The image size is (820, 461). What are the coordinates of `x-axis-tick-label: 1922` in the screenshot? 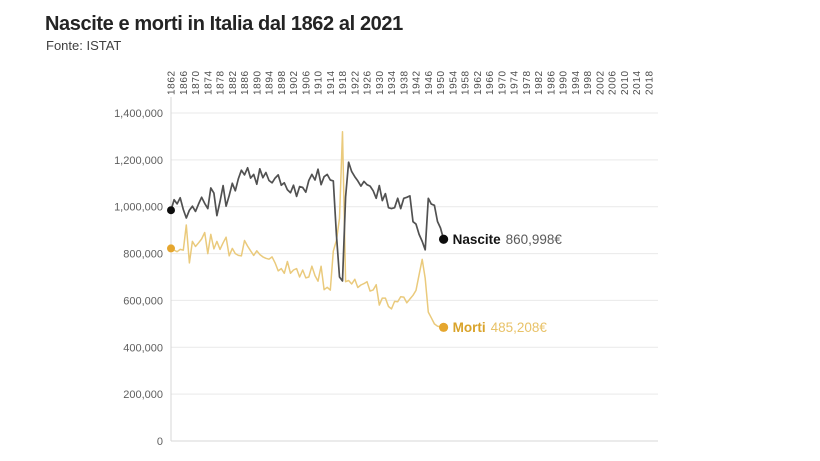 It's located at (355, 82).